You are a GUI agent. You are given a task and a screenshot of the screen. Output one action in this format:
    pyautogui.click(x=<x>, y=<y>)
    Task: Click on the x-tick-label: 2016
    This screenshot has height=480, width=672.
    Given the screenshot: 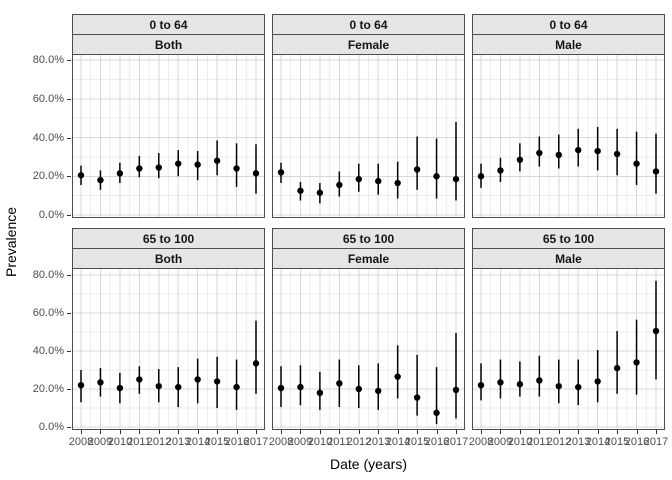 What is the action you would take?
    pyautogui.click(x=637, y=442)
    